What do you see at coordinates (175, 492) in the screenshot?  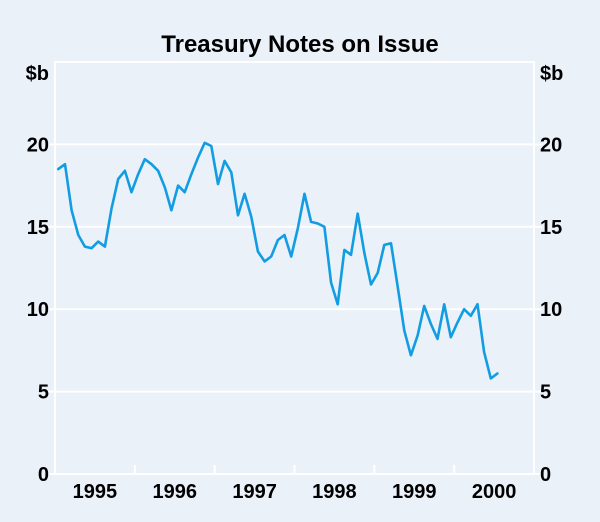 I see `x-axis-label-1996: 1996` at bounding box center [175, 492].